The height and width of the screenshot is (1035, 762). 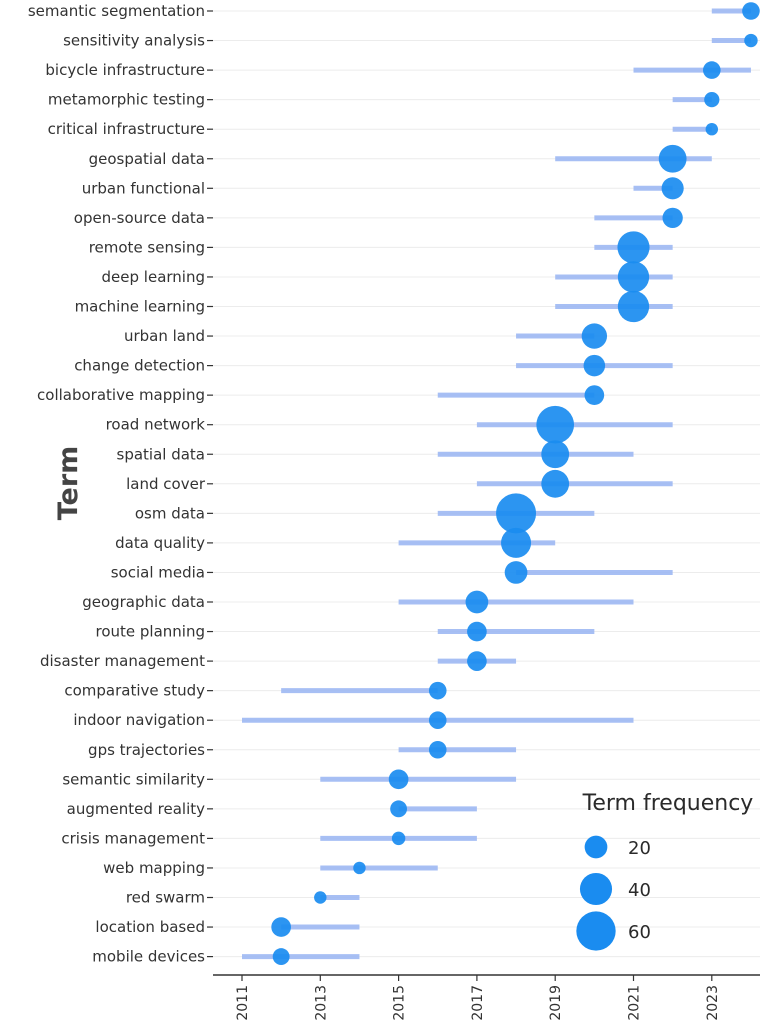 What do you see at coordinates (158, 572) in the screenshot?
I see `term-label: social media` at bounding box center [158, 572].